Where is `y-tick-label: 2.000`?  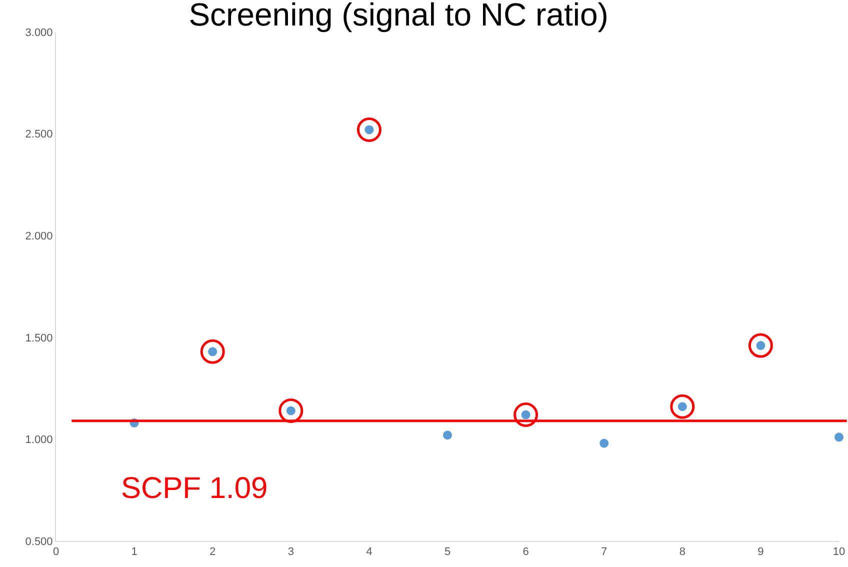 y-tick-label: 2.000 is located at coordinates (39, 236).